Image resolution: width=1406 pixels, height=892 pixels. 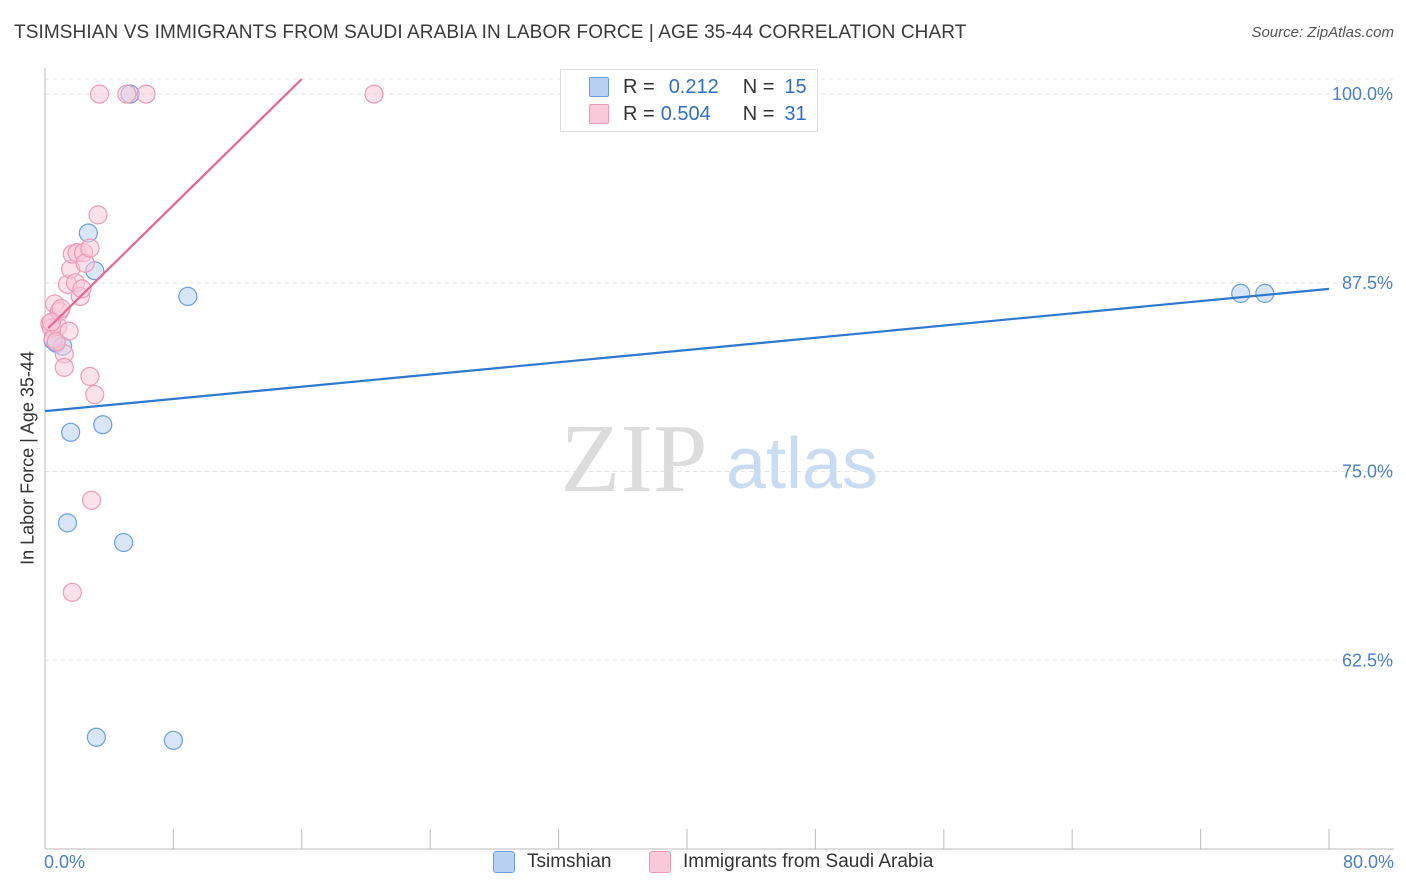 What do you see at coordinates (65, 862) in the screenshot?
I see `x-tick-label-min: 0.0%` at bounding box center [65, 862].